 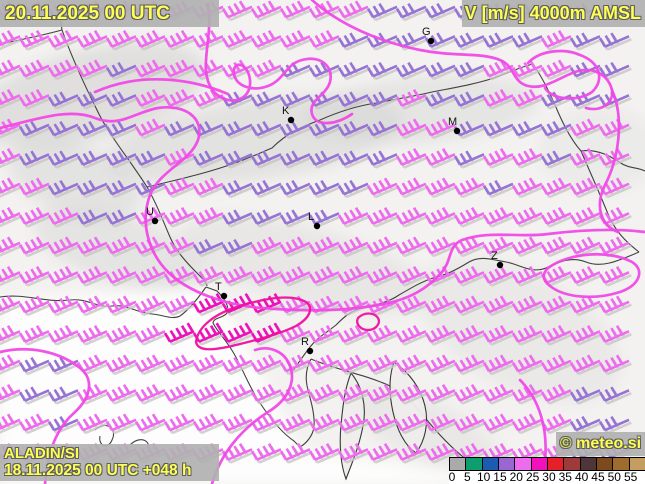 What do you see at coordinates (87, 13) in the screenshot?
I see `run-date-text: 20.11.2025 00 UTC` at bounding box center [87, 13].